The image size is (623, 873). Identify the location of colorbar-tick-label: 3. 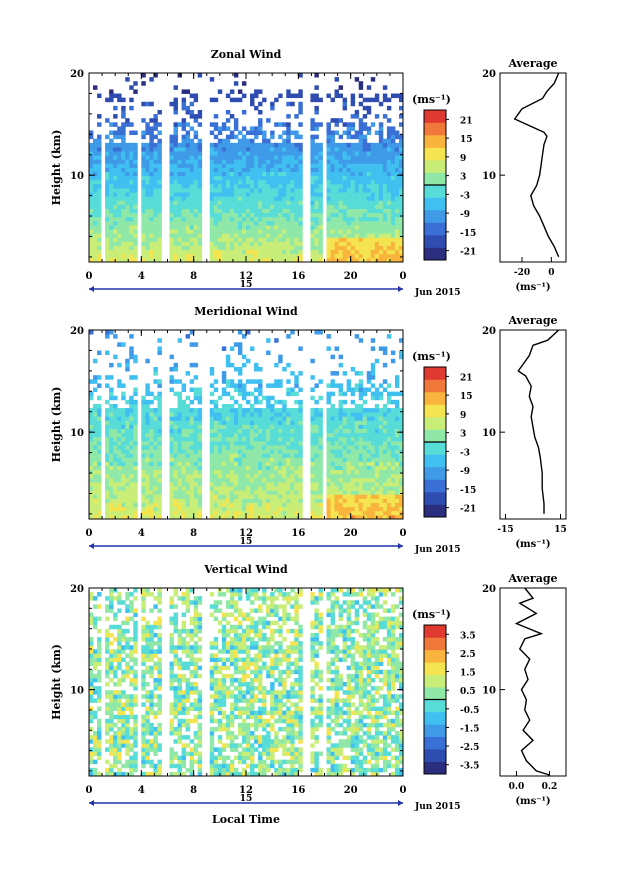
(463, 435).